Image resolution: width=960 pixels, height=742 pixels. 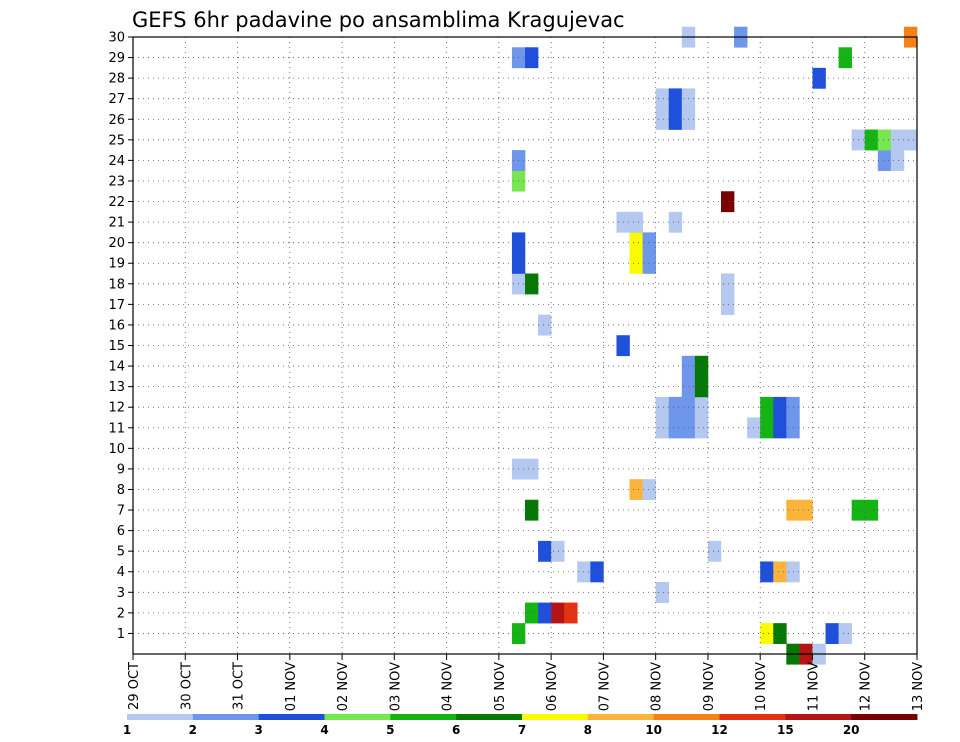 What do you see at coordinates (291, 686) in the screenshot?
I see `x-tick-label: 01 NOV` at bounding box center [291, 686].